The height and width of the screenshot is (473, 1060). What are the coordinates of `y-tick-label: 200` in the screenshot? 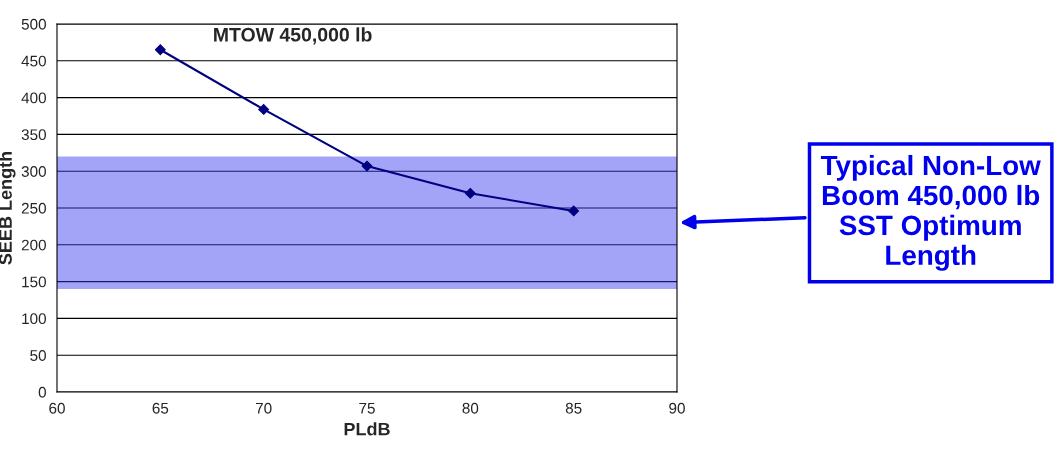 It's located at (33, 245).